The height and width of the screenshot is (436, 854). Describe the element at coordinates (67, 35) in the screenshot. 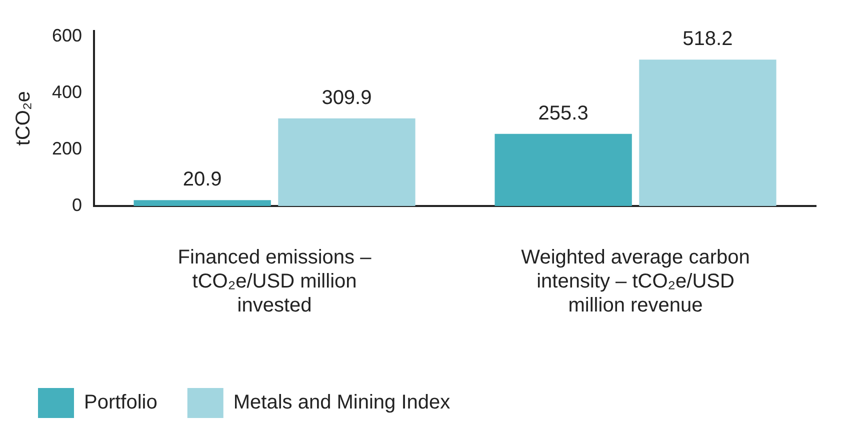

I see `y-tick-label: 600` at that location.